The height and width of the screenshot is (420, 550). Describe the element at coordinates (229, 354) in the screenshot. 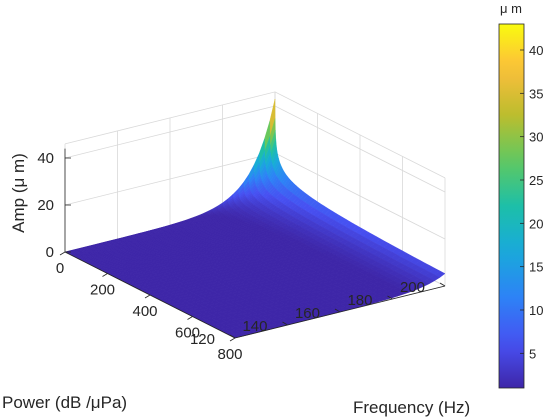

I see `frequency-tick-label: 800` at that location.